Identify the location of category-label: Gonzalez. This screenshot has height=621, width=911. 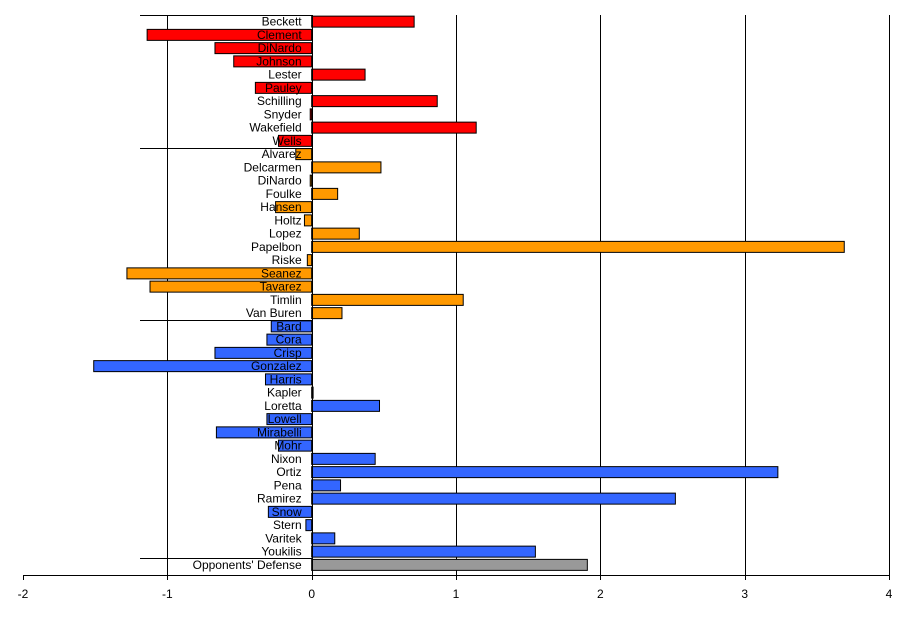
(276, 366).